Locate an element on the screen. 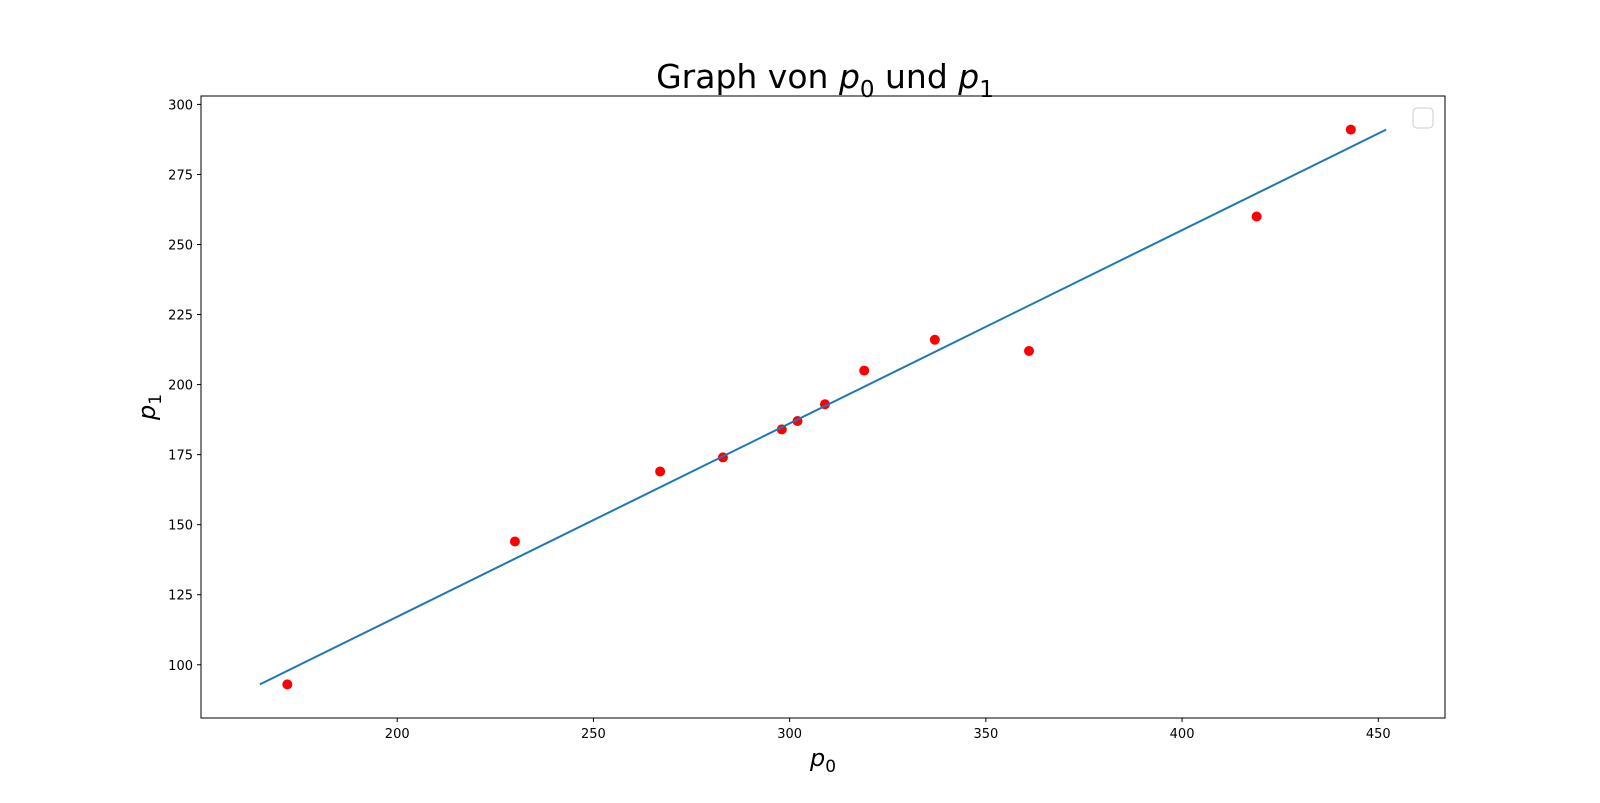 The height and width of the screenshot is (803, 1600). legend-box is located at coordinates (1423, 118).